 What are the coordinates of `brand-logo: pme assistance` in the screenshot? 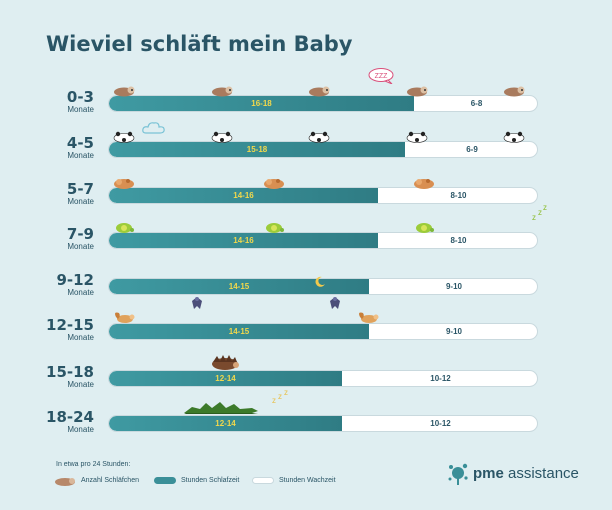 It's located at (513, 473).